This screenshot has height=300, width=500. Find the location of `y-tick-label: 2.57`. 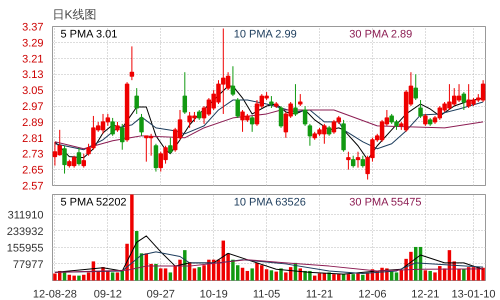

y-tick-label: 2.57 is located at coordinates (33, 186).